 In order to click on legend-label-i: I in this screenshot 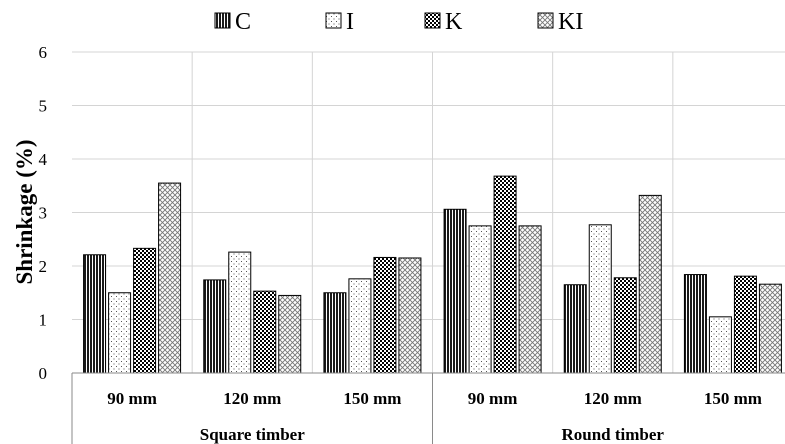, I will do `click(350, 22)`.